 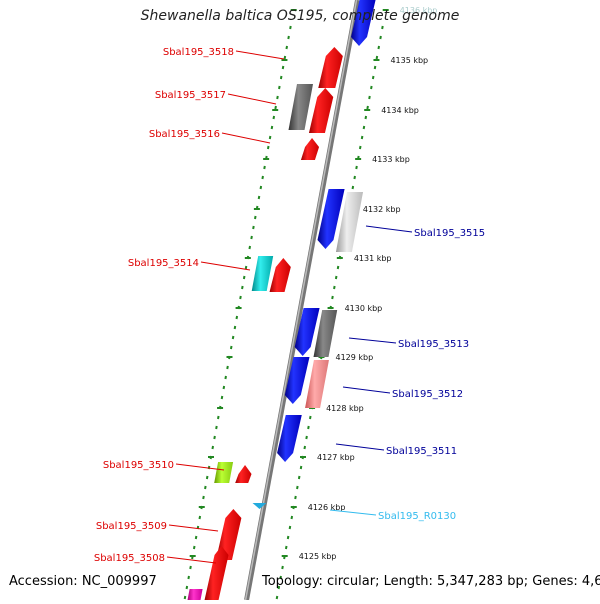 I want to click on gene-block-lime, so click(x=224, y=472).